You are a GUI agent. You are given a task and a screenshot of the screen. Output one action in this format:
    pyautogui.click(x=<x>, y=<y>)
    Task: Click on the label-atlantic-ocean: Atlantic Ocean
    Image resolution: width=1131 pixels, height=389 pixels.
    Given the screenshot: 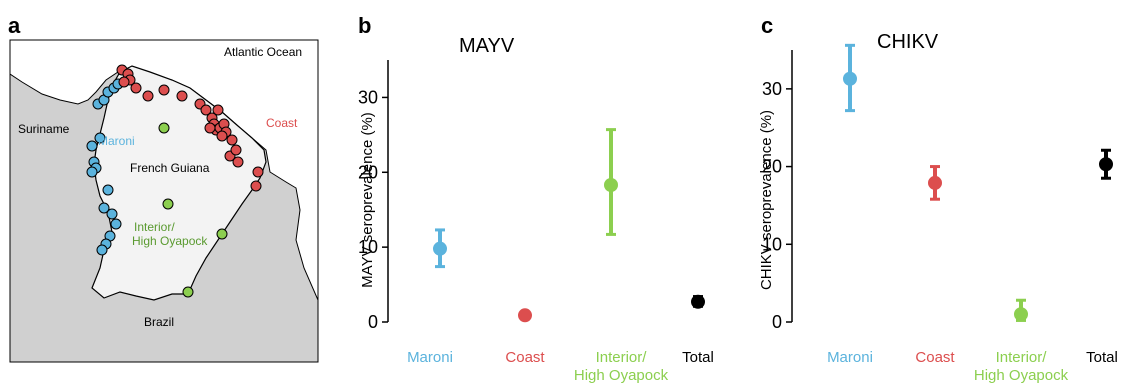 What is the action you would take?
    pyautogui.click(x=263, y=52)
    